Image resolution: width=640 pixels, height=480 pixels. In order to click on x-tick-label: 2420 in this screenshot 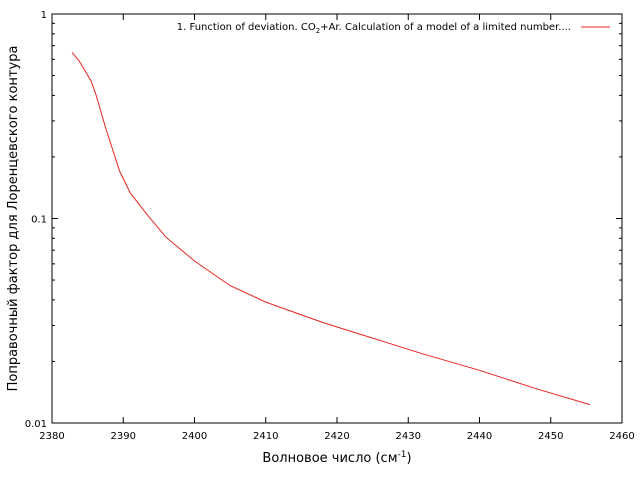, I will do `click(336, 436)`.